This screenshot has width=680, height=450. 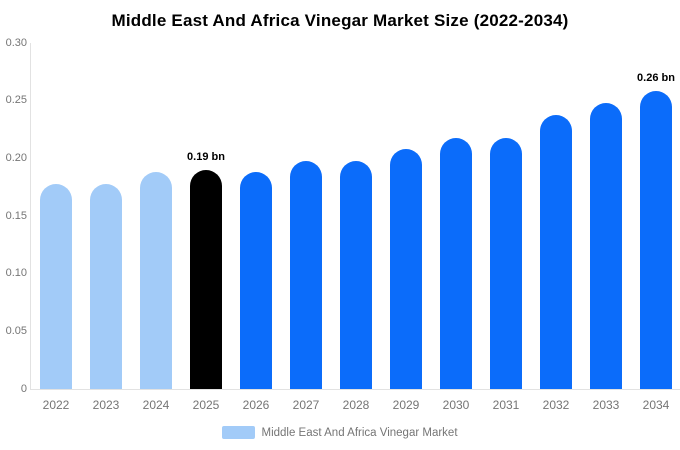 I want to click on x-tick-label-2027: 2027, so click(x=306, y=405).